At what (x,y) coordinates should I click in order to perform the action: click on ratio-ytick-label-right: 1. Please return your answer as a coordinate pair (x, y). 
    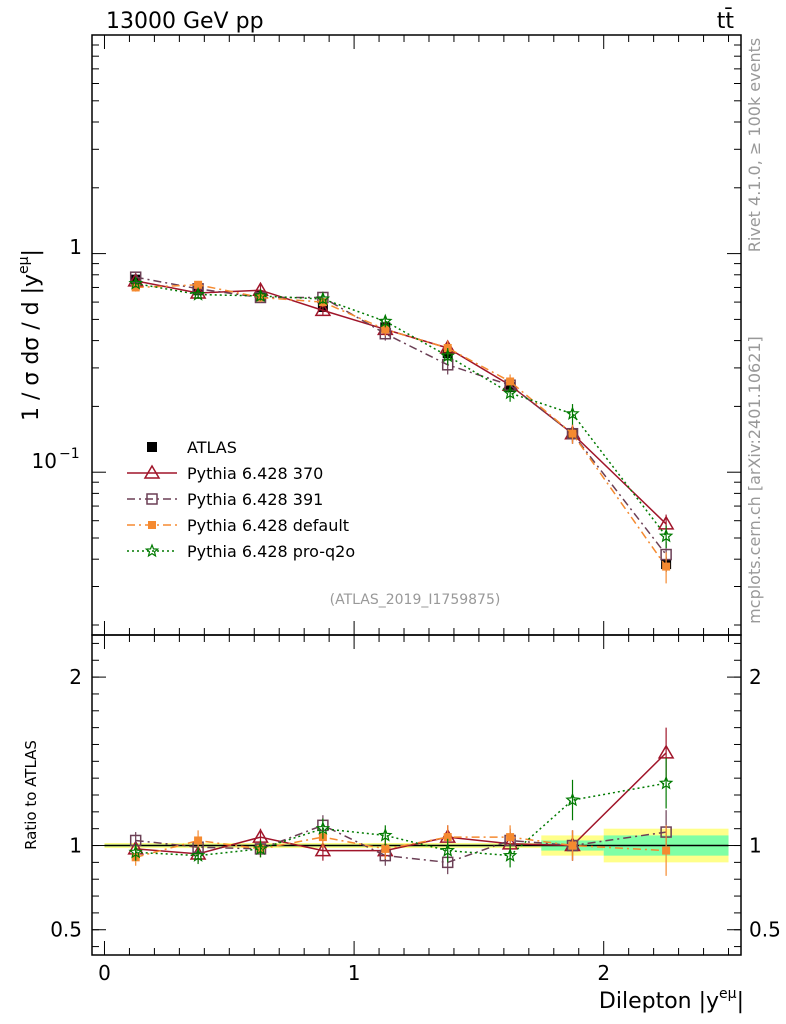
    Looking at the image, I should click on (755, 846).